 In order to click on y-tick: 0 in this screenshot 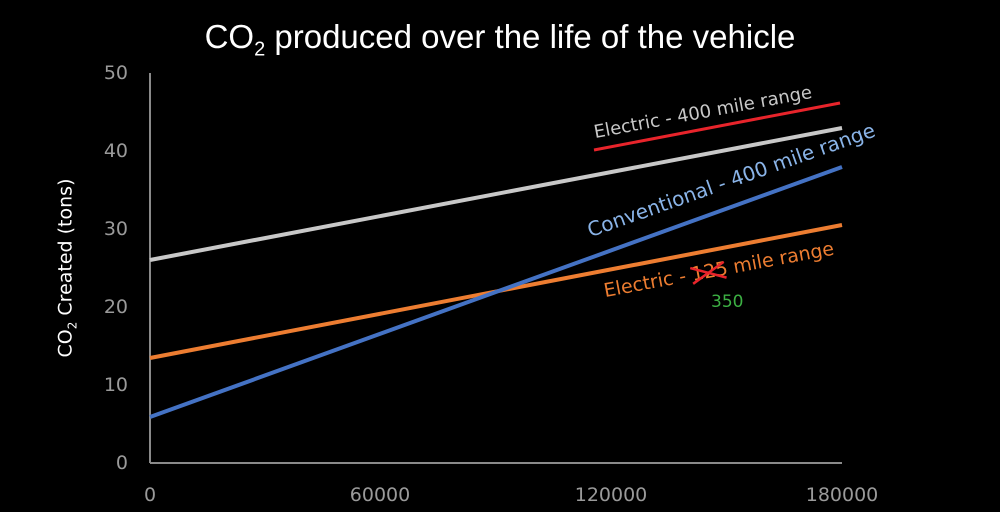, I will do `click(121, 463)`.